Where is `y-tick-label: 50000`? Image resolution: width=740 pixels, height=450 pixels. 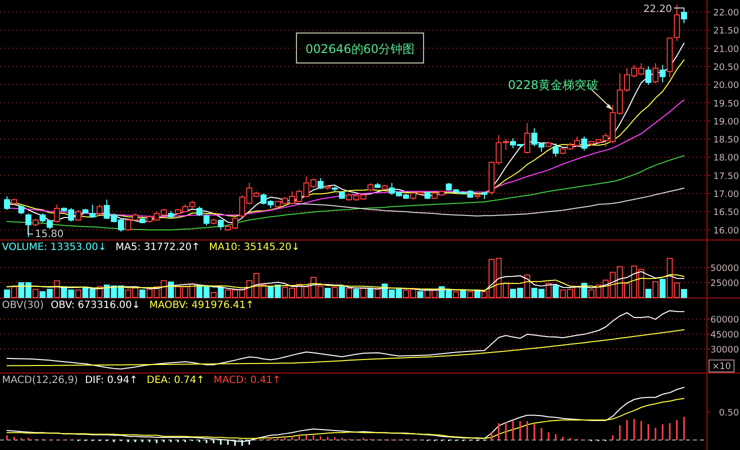 y-tick-label: 50000 is located at coordinates (725, 269).